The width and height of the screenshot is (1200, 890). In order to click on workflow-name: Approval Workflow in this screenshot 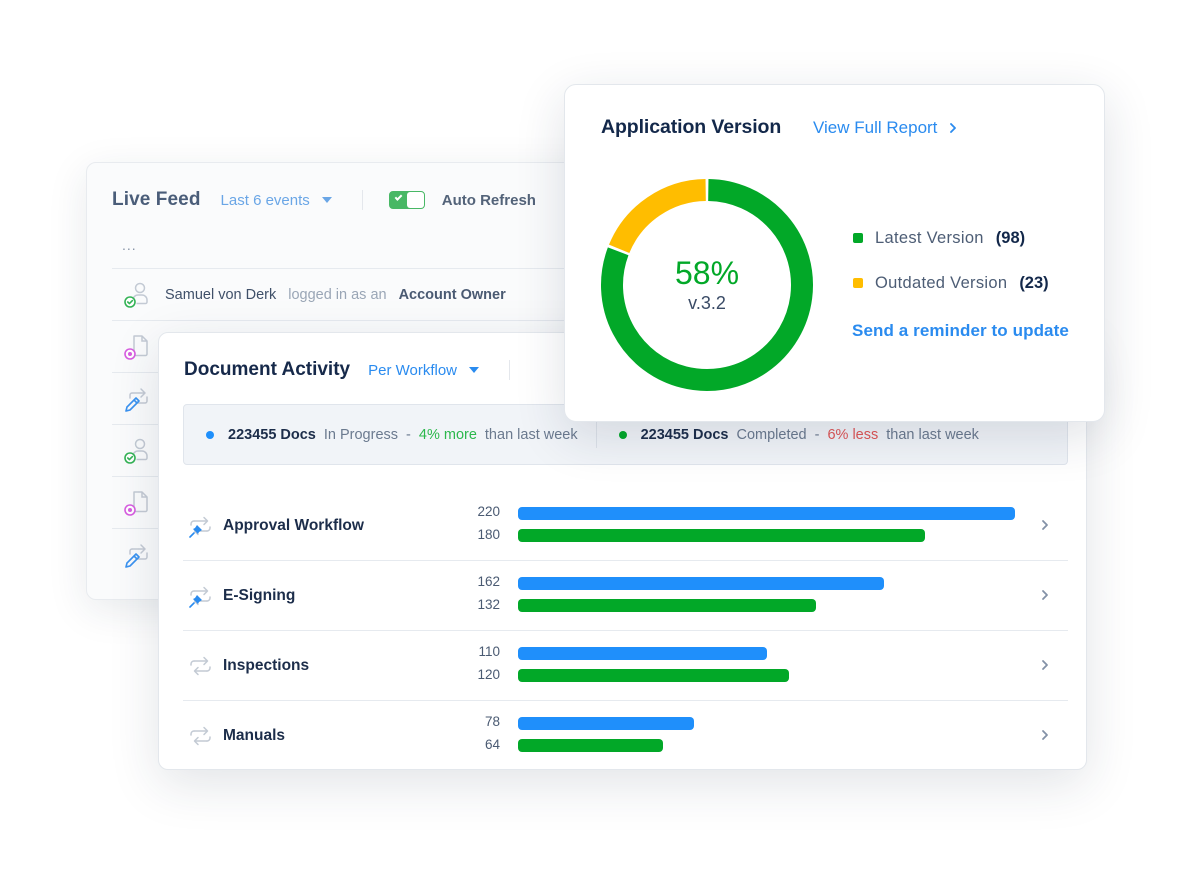, I will do `click(293, 525)`.